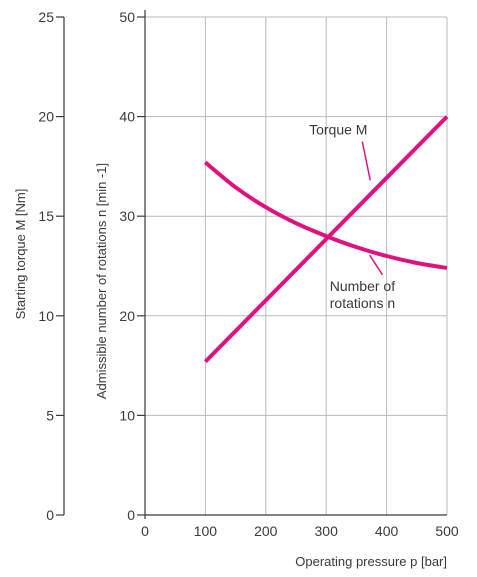 The image size is (477, 577). I want to click on y-left-axis-label: Starting torque M [Nm], so click(20, 254).